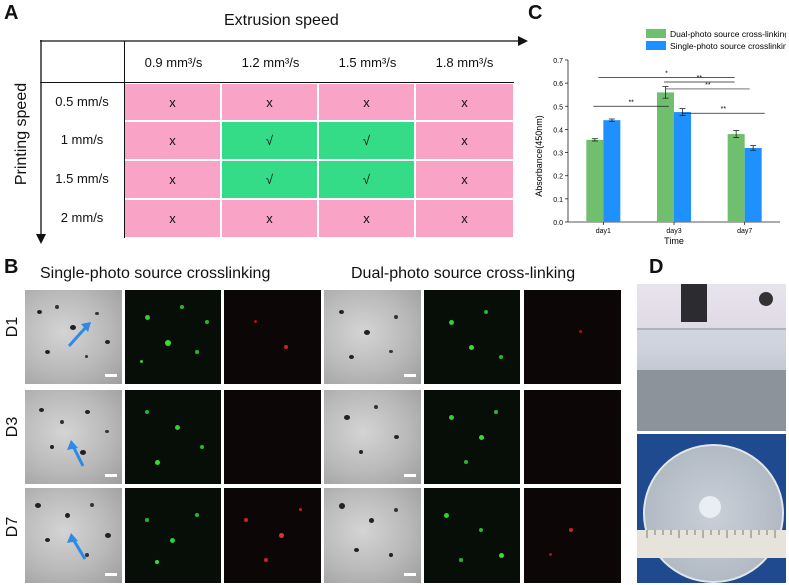  What do you see at coordinates (744, 231) in the screenshot?
I see `chart-x-tick-label: day7` at bounding box center [744, 231].